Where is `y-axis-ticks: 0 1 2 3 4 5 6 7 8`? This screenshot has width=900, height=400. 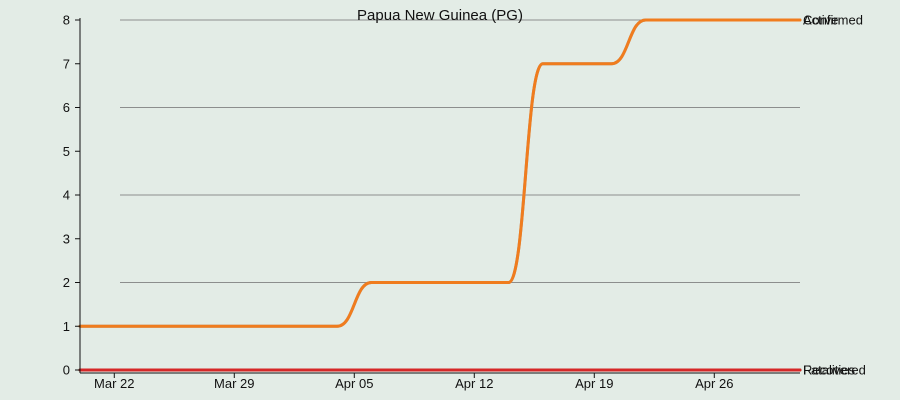
y-axis-ticks: 0 1 2 3 4 5 6 7 8 is located at coordinates (71, 195).